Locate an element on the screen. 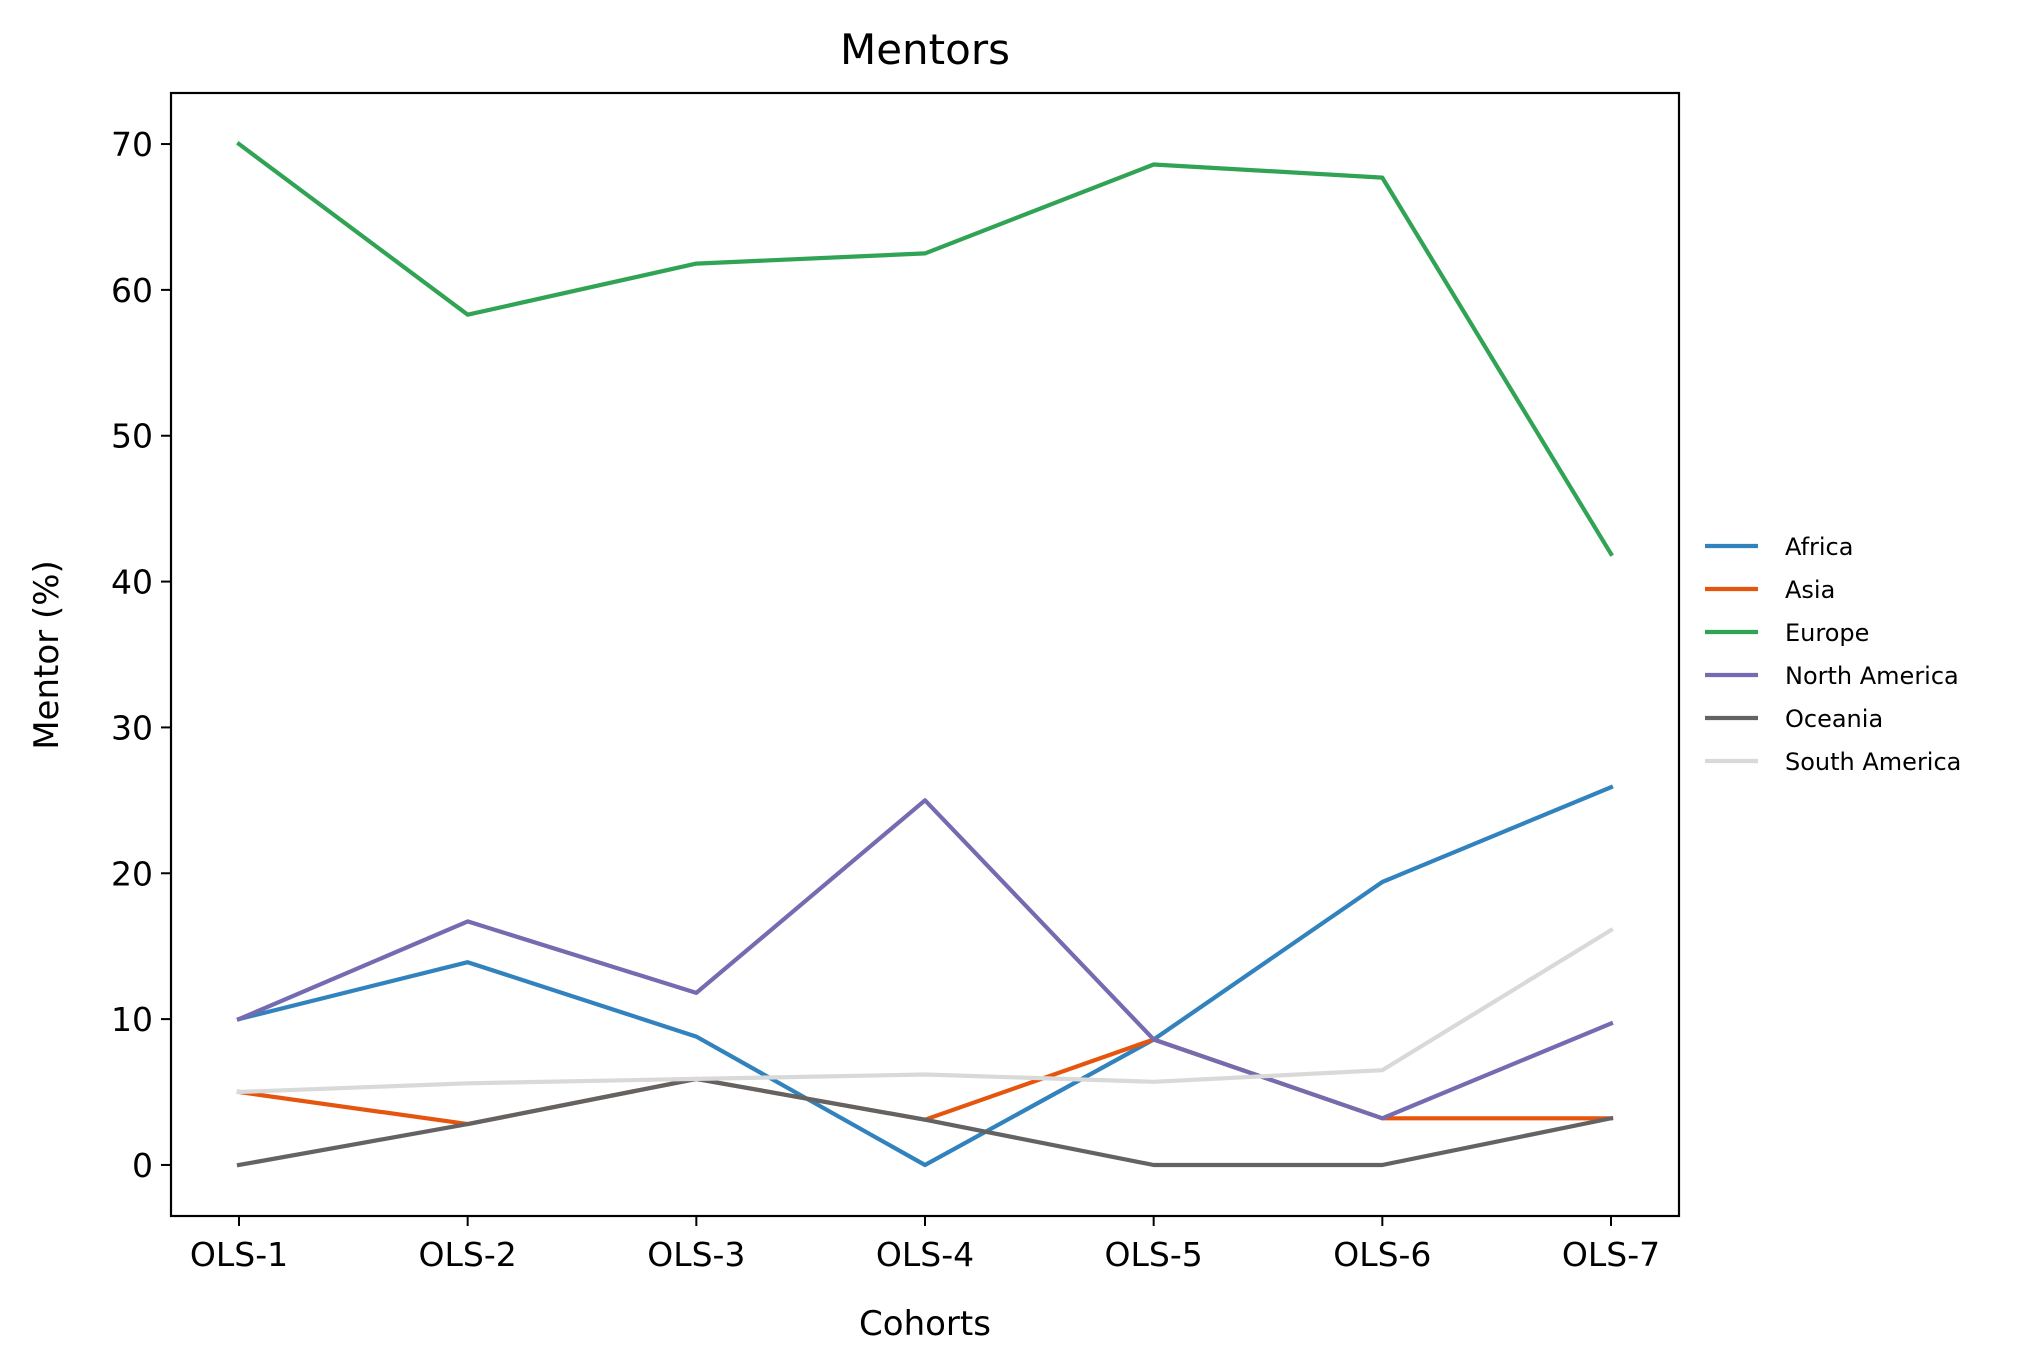  y-tick-label: 20 is located at coordinates (132, 873).